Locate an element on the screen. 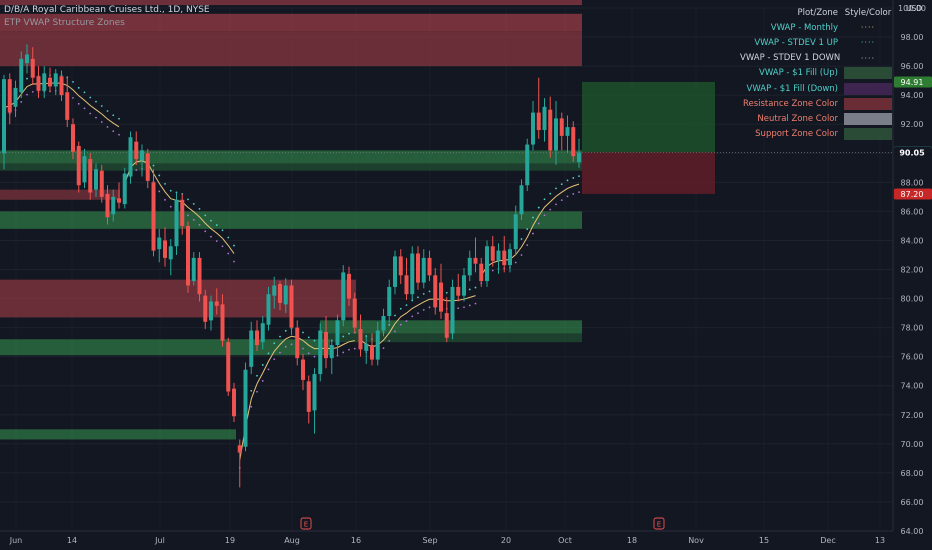 The width and height of the screenshot is (932, 550). price-axis is located at coordinates (912, 275).